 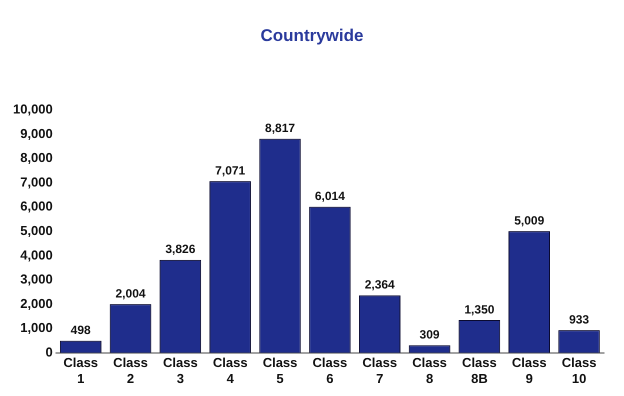 What do you see at coordinates (131, 293) in the screenshot?
I see `data-label: 2,004` at bounding box center [131, 293].